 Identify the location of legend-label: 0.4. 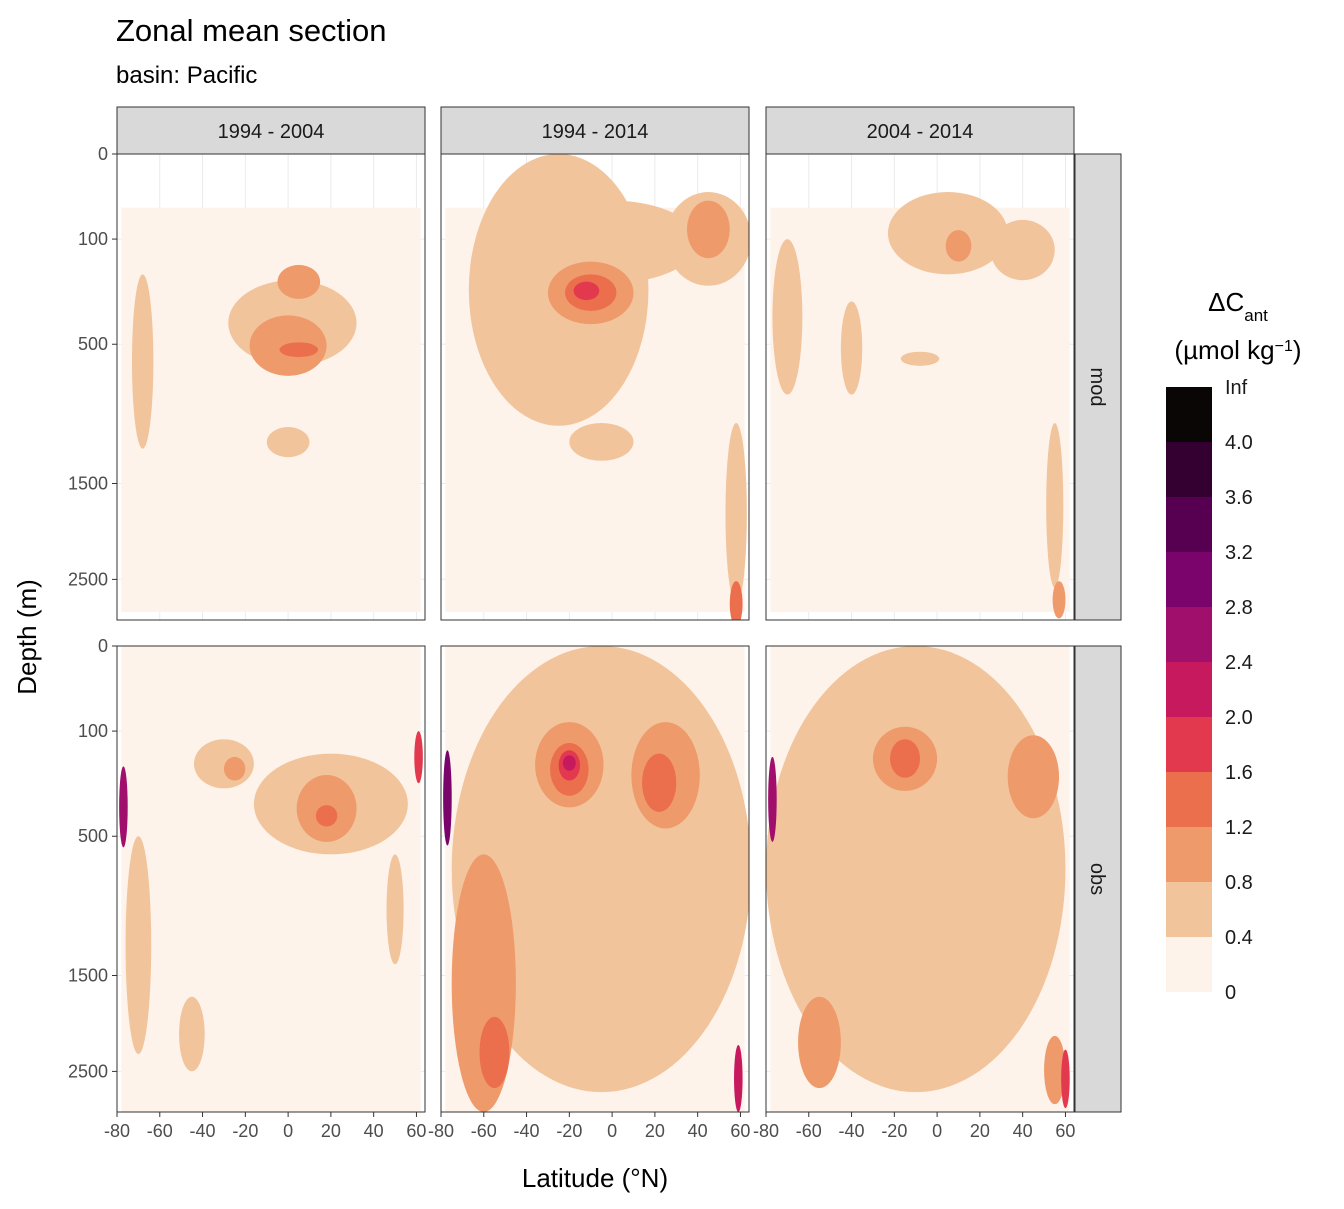
(1239, 938).